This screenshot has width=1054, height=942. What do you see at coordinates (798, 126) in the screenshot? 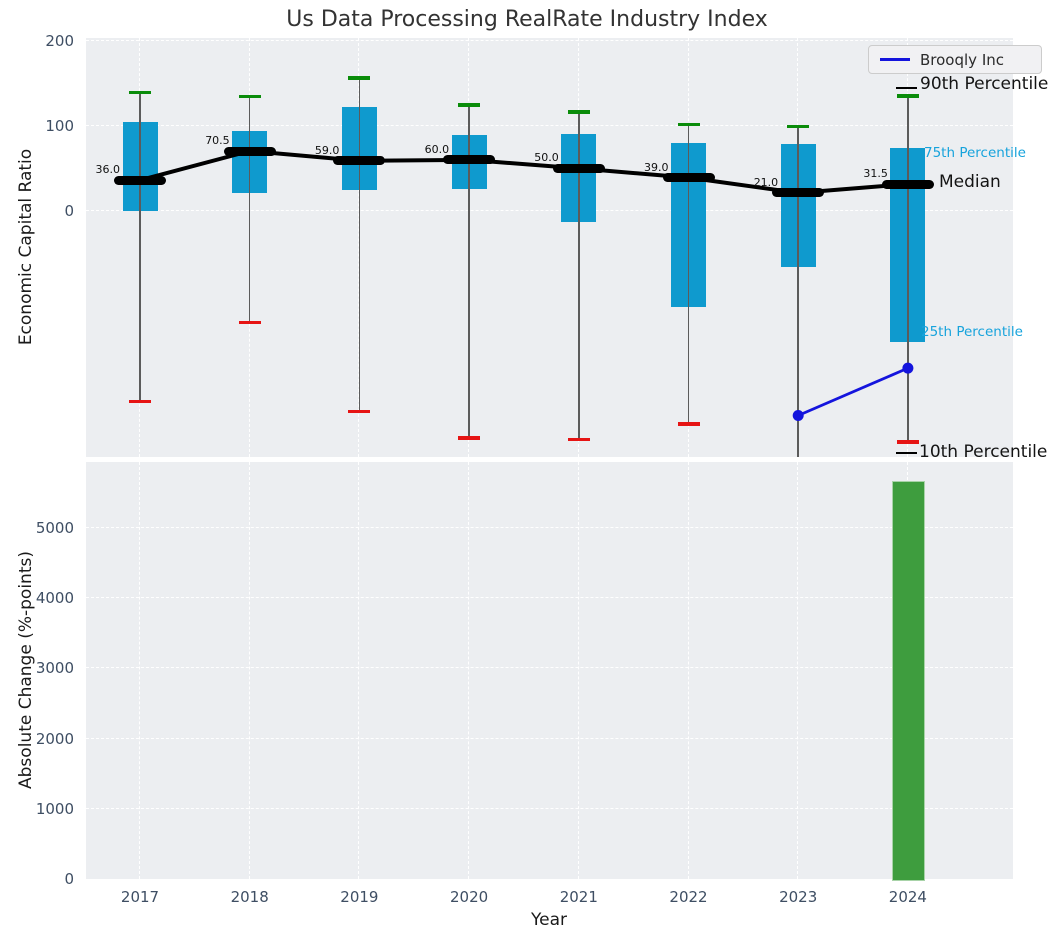
I see `p90-cap-2023` at bounding box center [798, 126].